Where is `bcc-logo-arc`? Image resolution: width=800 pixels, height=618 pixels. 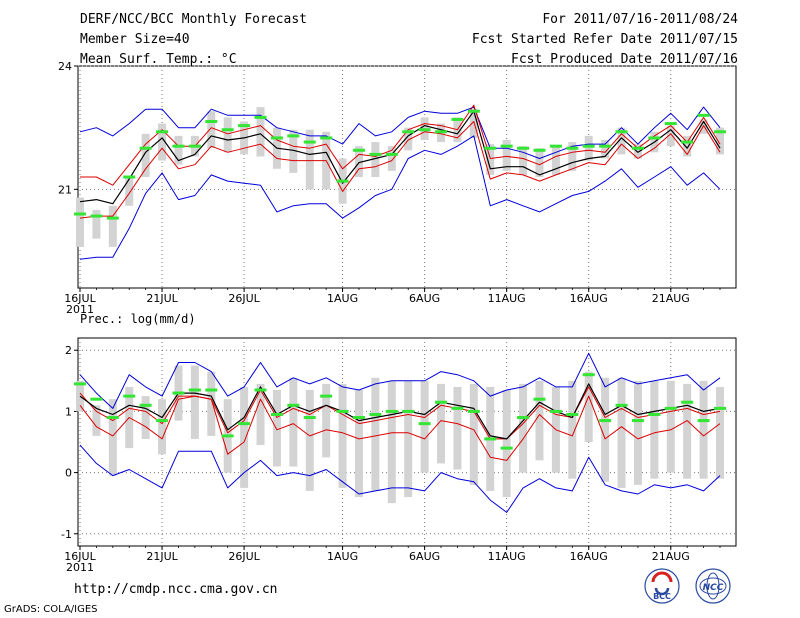
bcc-logo-arc is located at coordinates (662, 577).